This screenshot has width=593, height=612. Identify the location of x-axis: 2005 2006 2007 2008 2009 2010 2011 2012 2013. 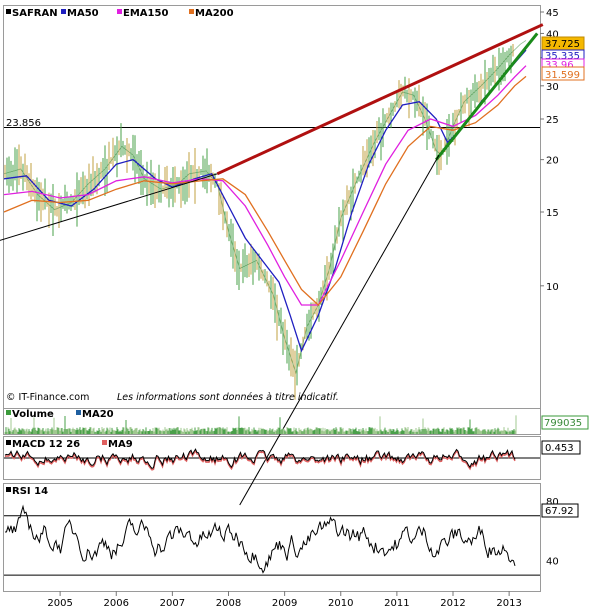
(284, 600).